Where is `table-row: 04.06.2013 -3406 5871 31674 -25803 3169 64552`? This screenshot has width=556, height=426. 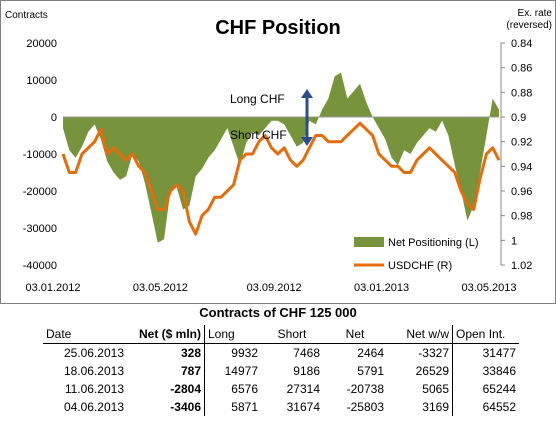 table-row: 04.06.2013 -3406 5871 31674 -25803 3169 64552 is located at coordinates (281, 407).